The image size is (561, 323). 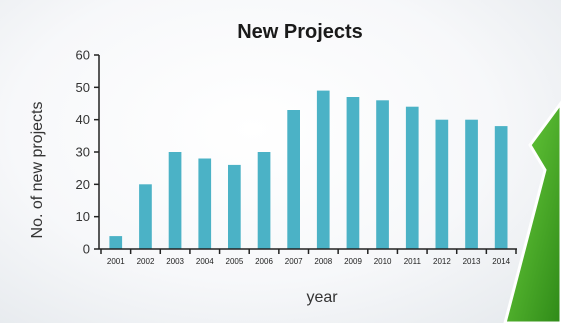 I want to click on x-tick-label: 2002, so click(x=146, y=261).